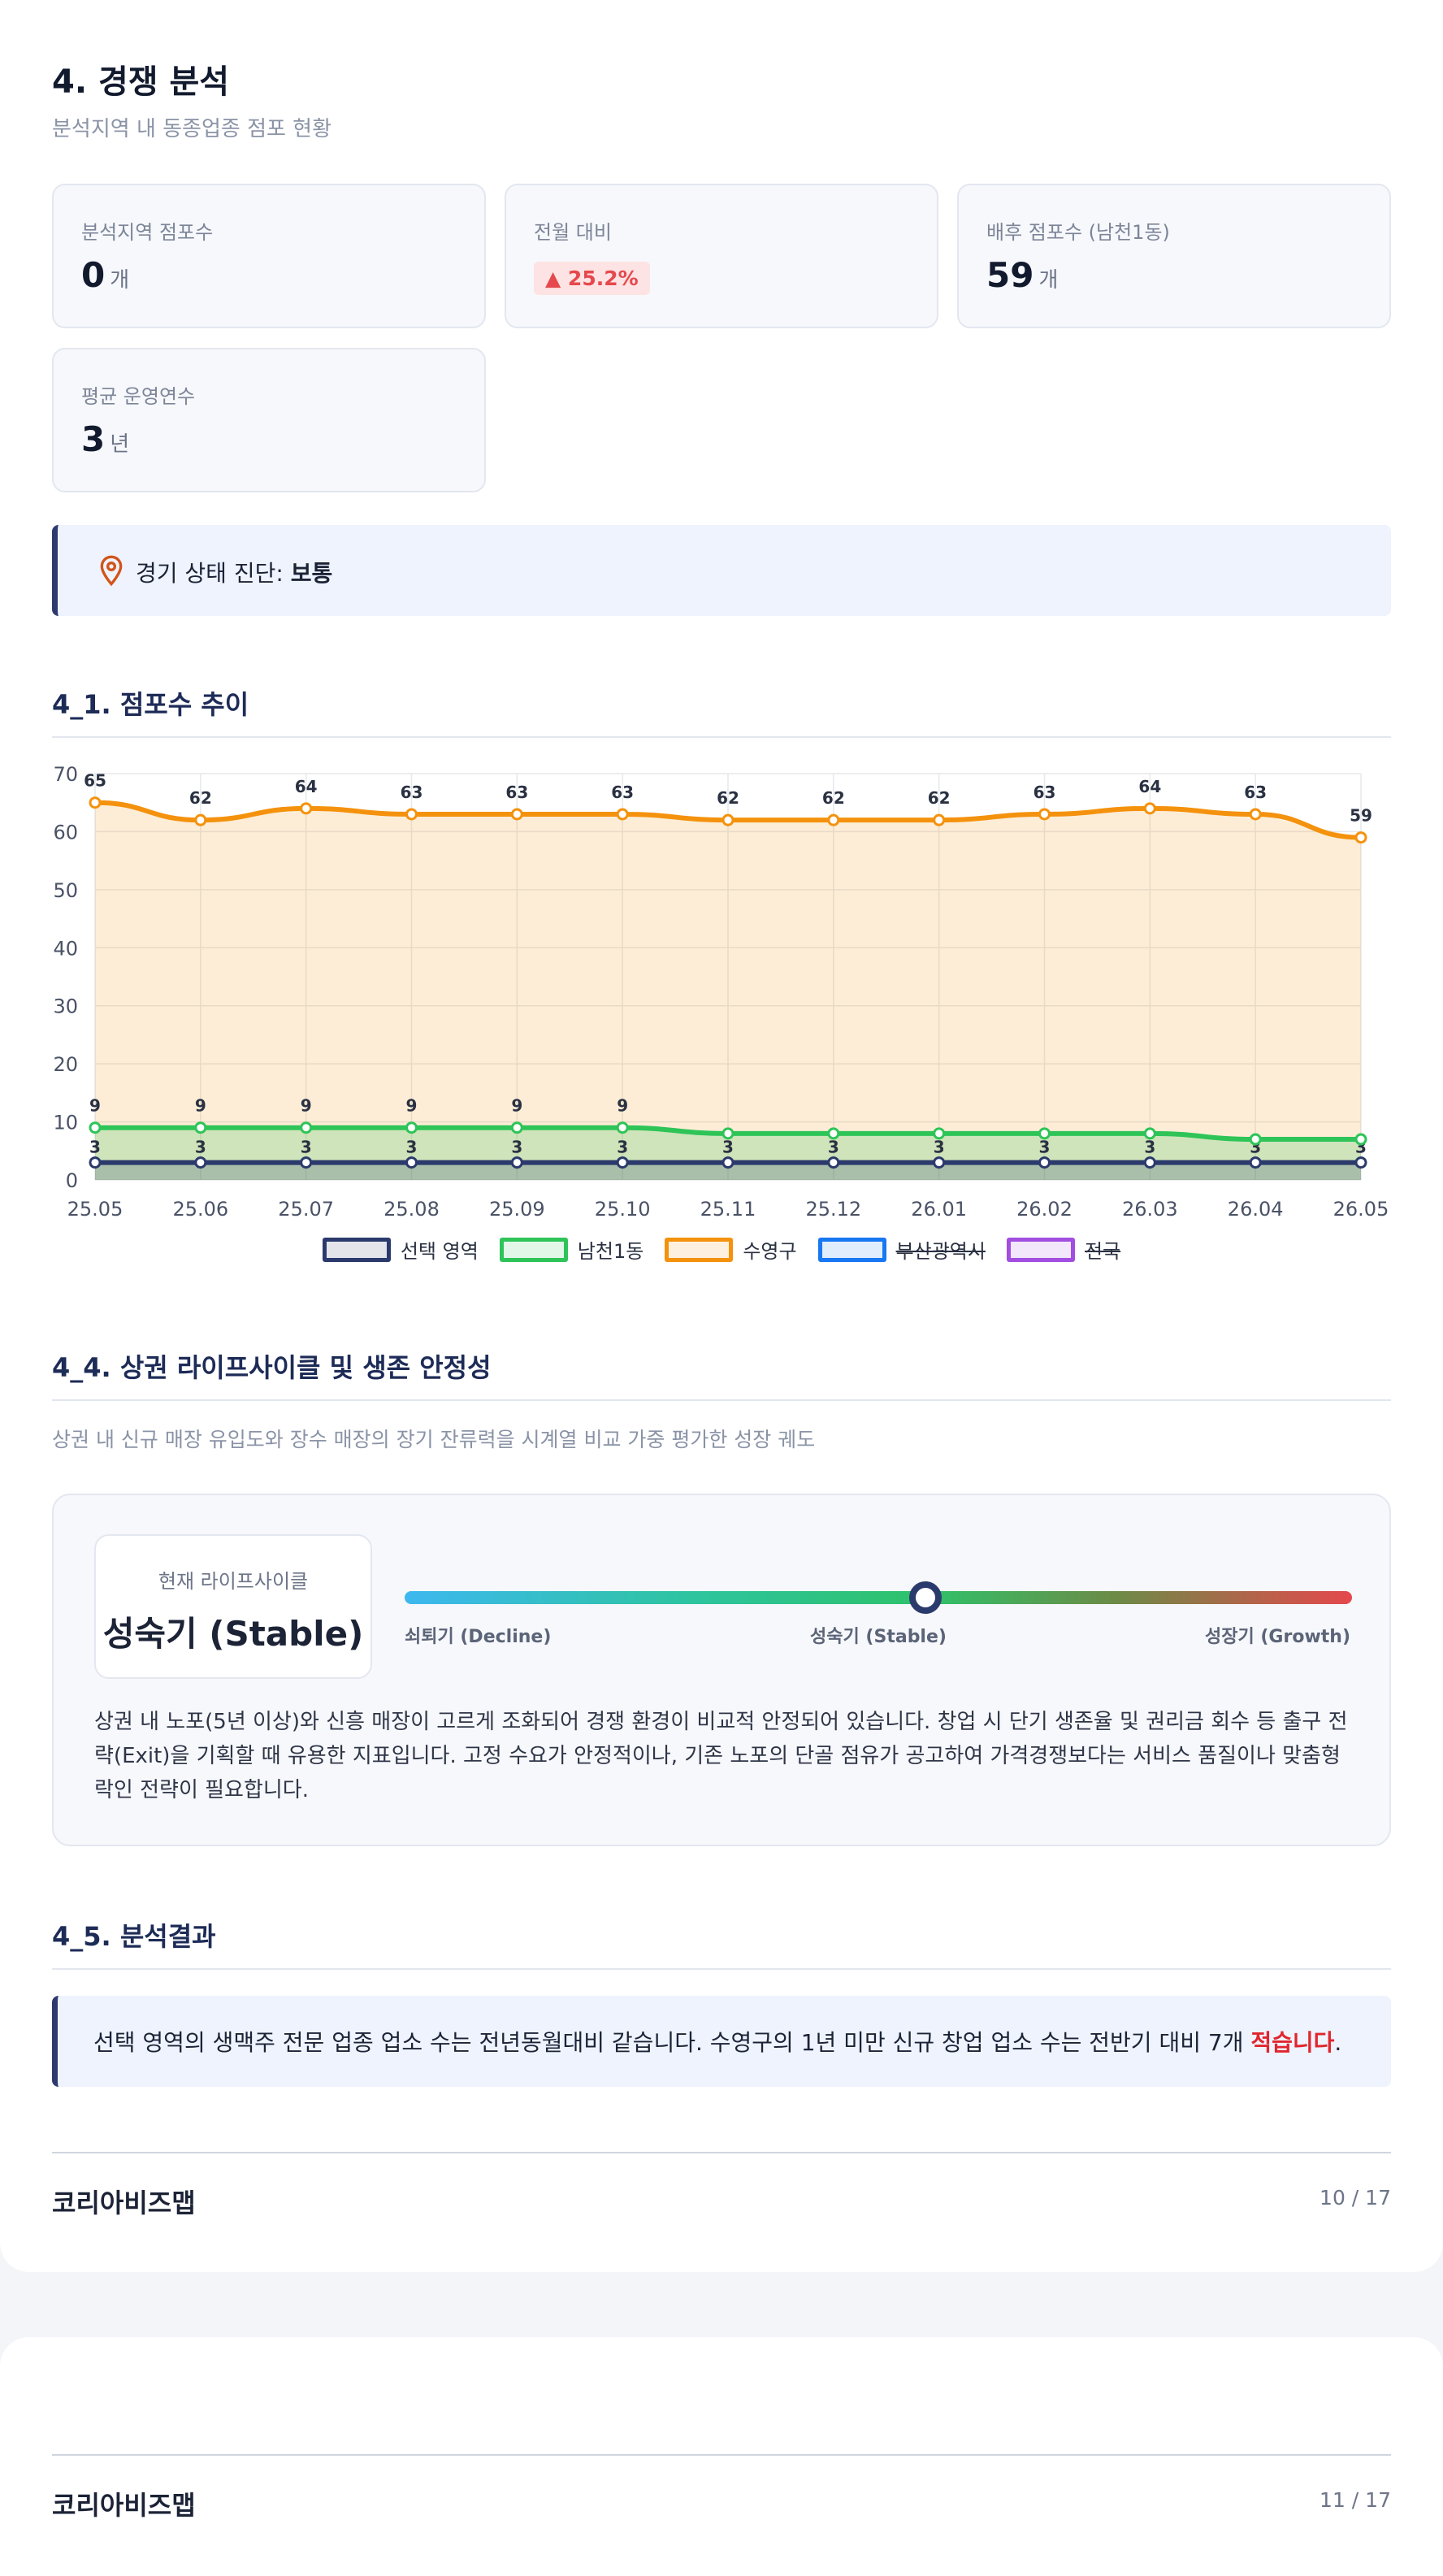 The width and height of the screenshot is (1443, 2576). What do you see at coordinates (233, 1634) in the screenshot?
I see `lifecycle-stage: 성숙기 (Stable)` at bounding box center [233, 1634].